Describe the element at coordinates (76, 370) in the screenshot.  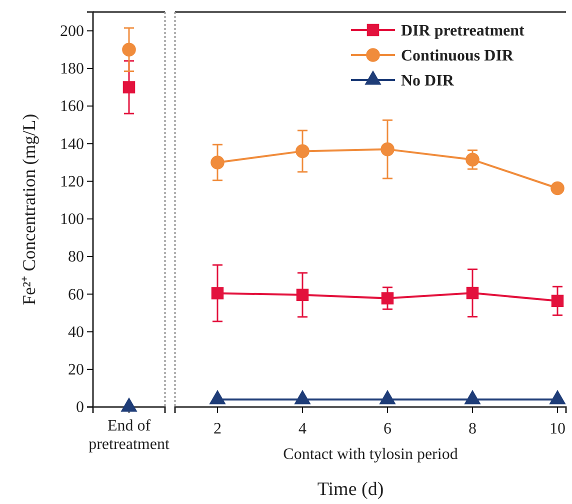
I see `y-tick-label: 20` at that location.